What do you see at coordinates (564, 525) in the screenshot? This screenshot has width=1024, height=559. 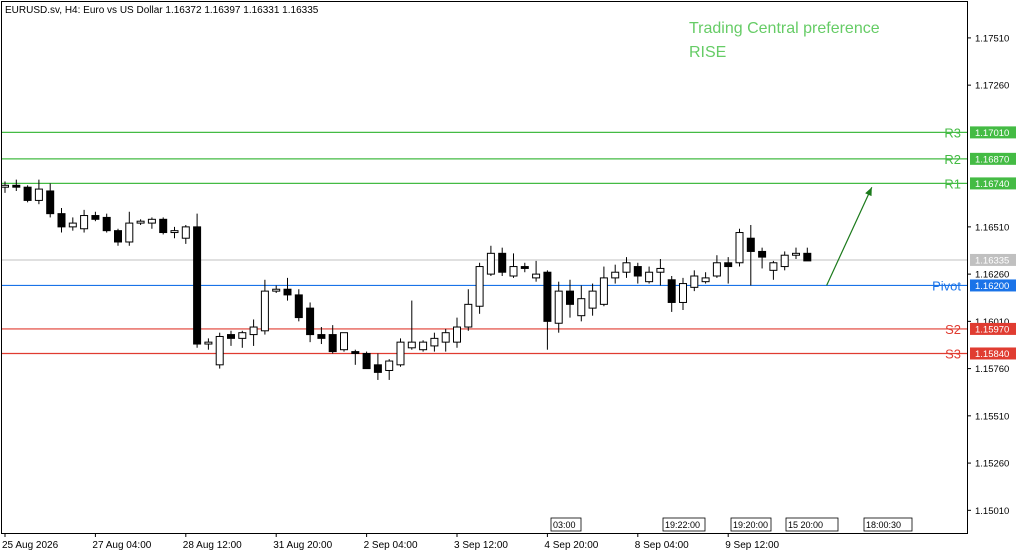 I see `session-marker-label: 03:00` at bounding box center [564, 525].